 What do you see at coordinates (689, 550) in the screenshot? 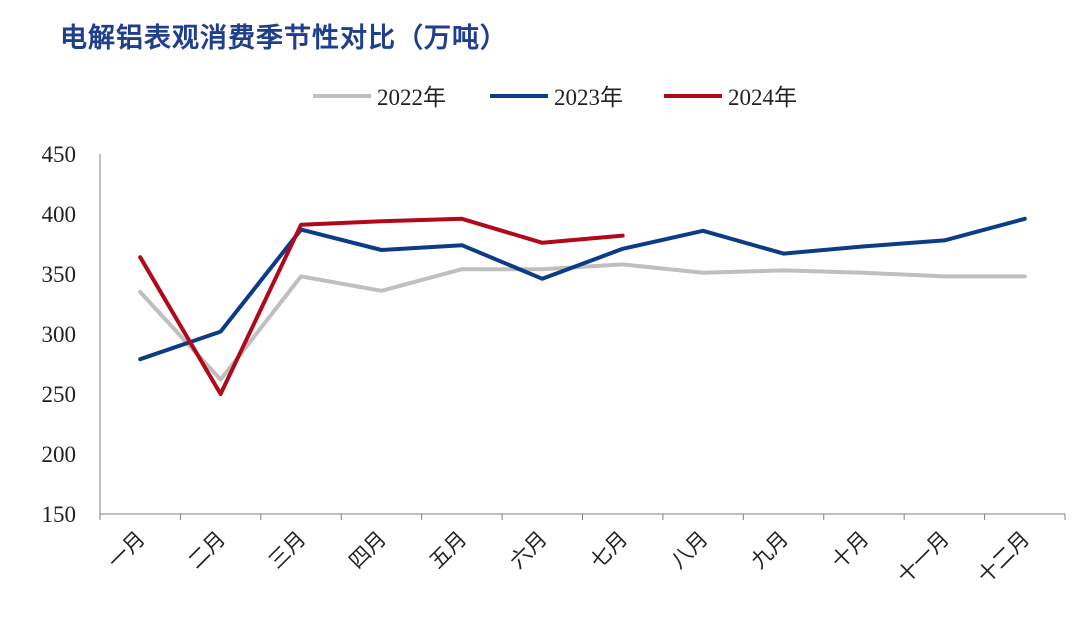
I see `x-tick-label: 八月` at bounding box center [689, 550].